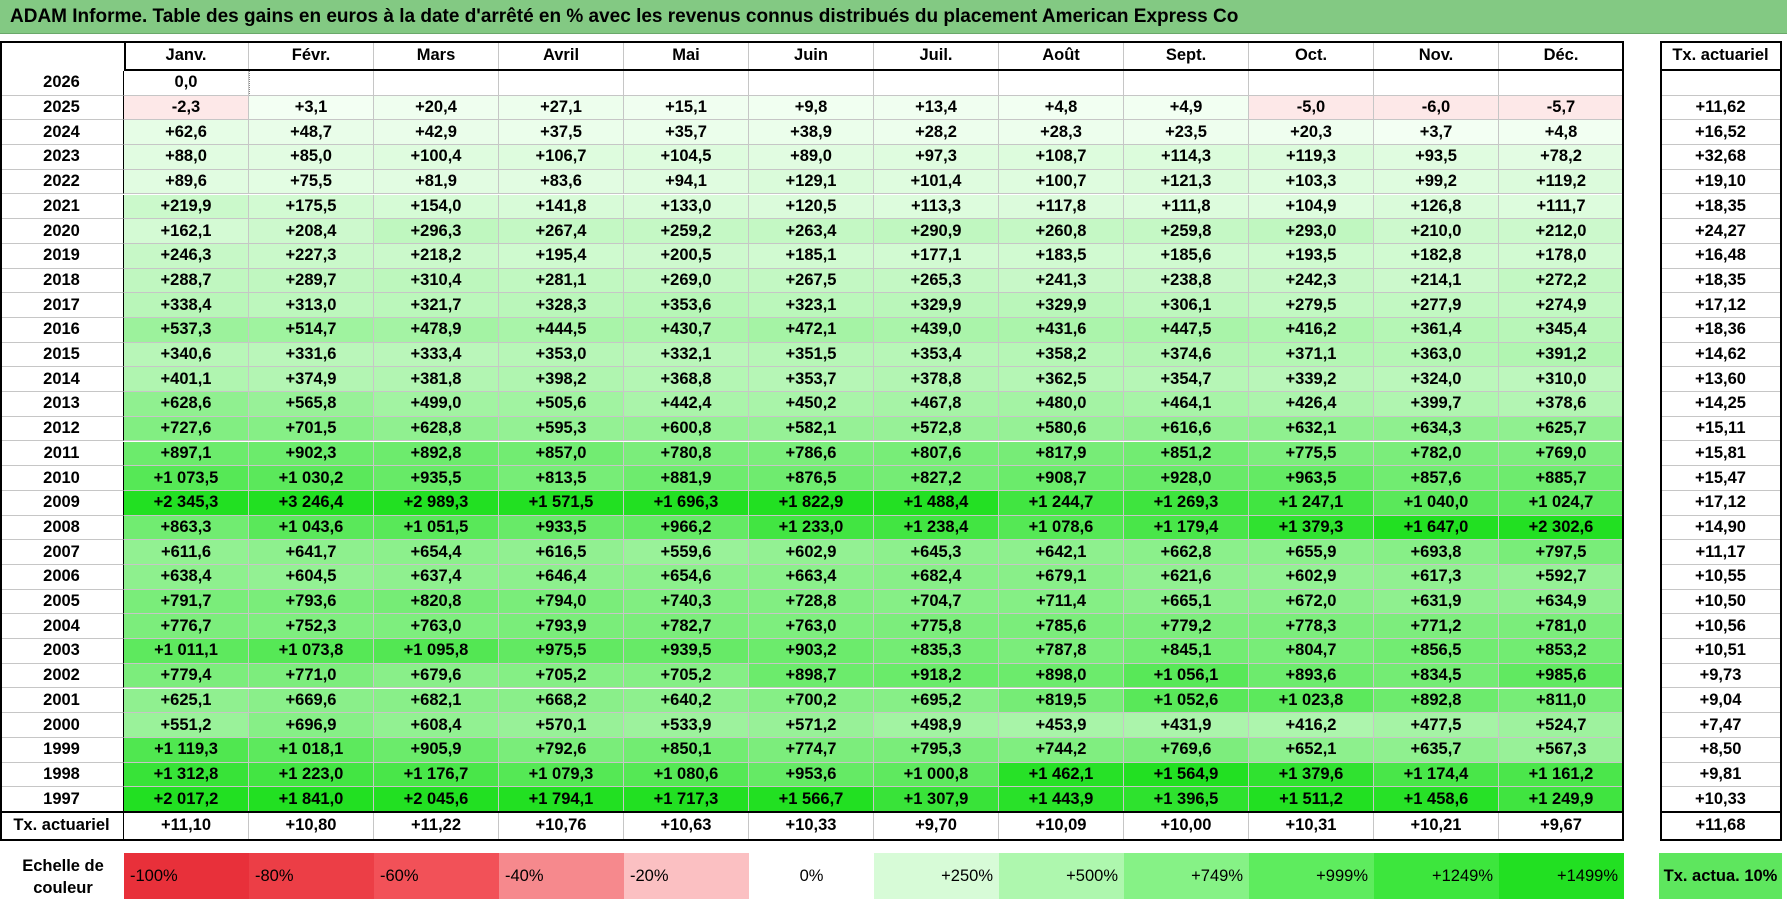 The image size is (1787, 912). I want to click on table-cell: +354,7, so click(1186, 380).